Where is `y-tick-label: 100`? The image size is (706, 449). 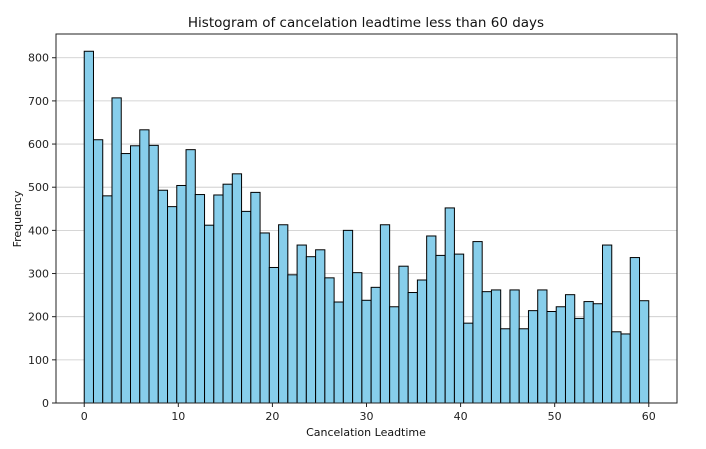 y-tick-label: 100 is located at coordinates (38, 360).